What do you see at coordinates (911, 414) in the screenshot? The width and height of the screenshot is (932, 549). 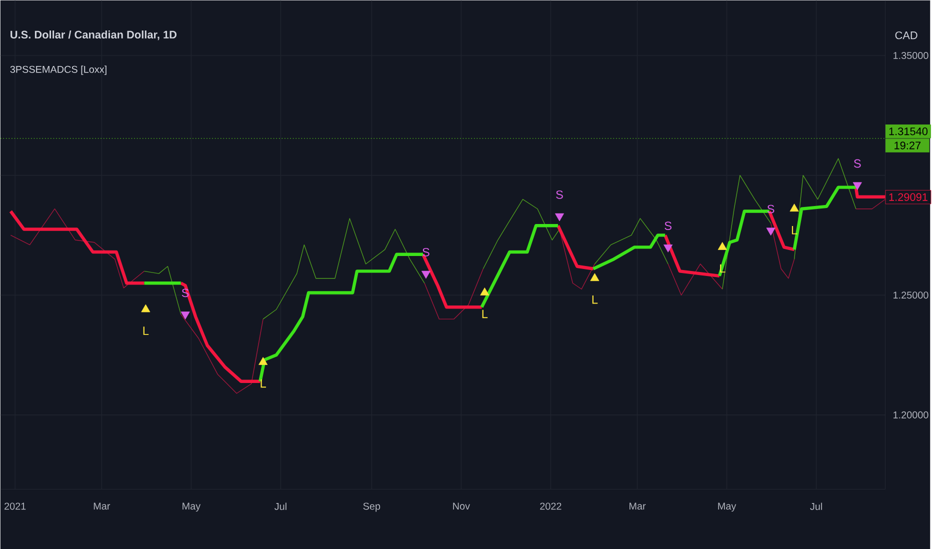 I see `y-tick-label: 1.20000` at bounding box center [911, 414].